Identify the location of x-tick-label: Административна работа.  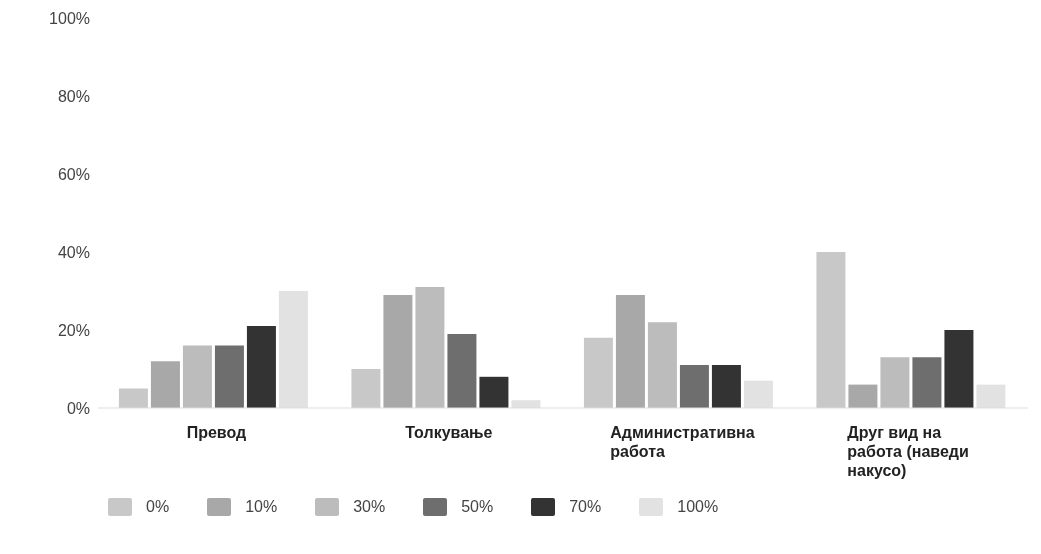
(682, 442).